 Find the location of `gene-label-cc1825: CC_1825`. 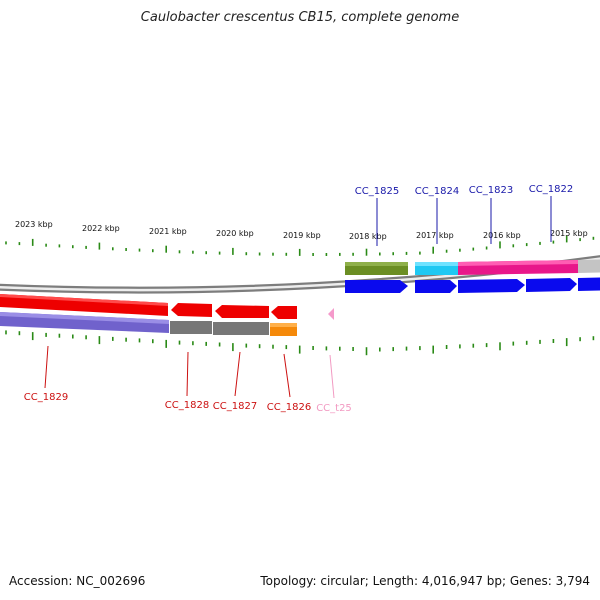

gene-label-cc1825: CC_1825 is located at coordinates (377, 191).